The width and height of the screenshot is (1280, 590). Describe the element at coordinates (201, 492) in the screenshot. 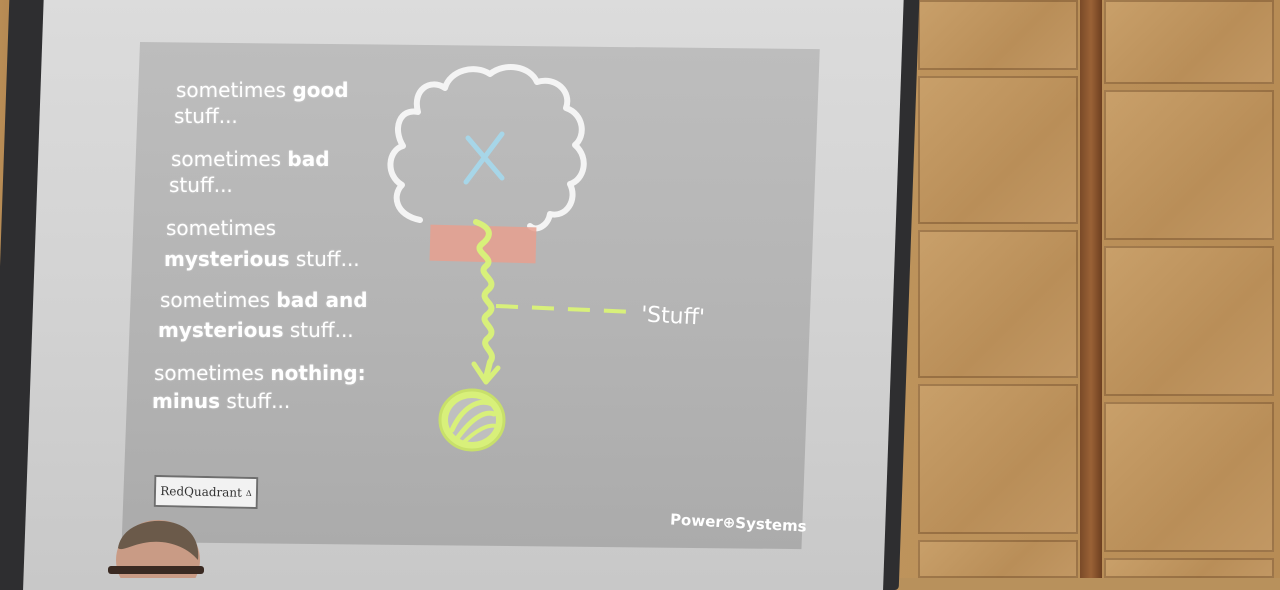

I see `logo-text: RedQuadrant` at that location.